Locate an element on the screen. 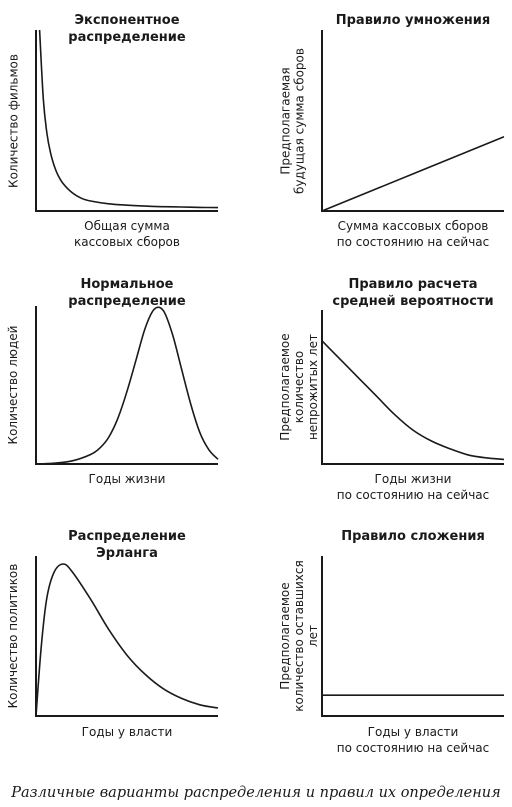 Image resolution: width=512 pixels, height=807 pixels. chart-title: Правило умножения is located at coordinates (413, 20).